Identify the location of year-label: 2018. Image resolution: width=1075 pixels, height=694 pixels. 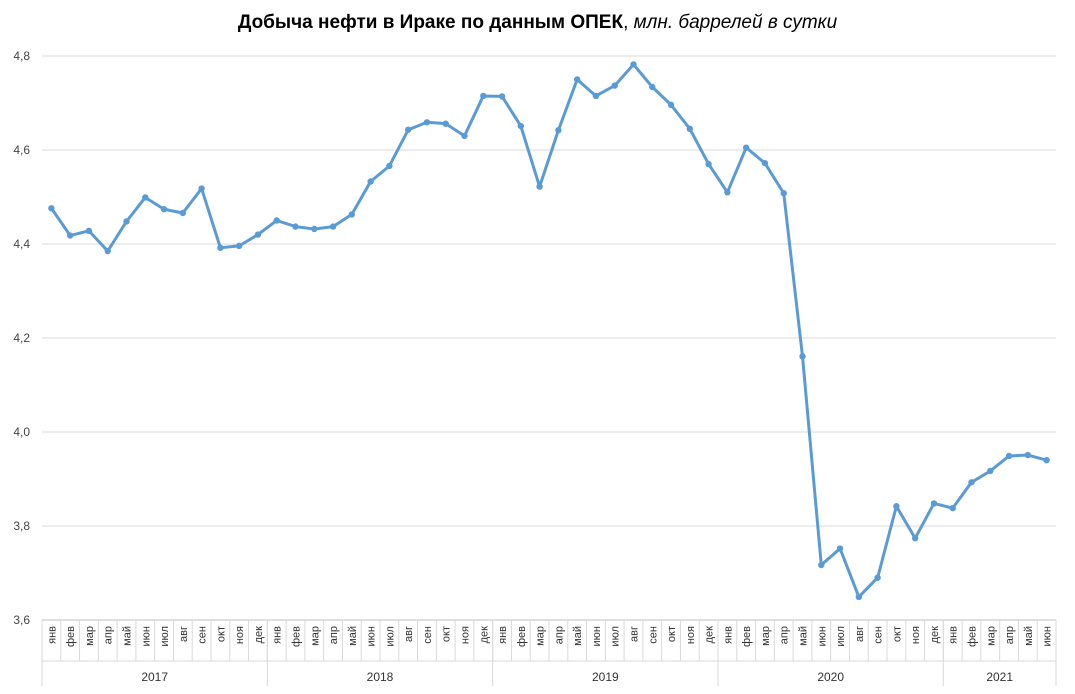
(380, 677).